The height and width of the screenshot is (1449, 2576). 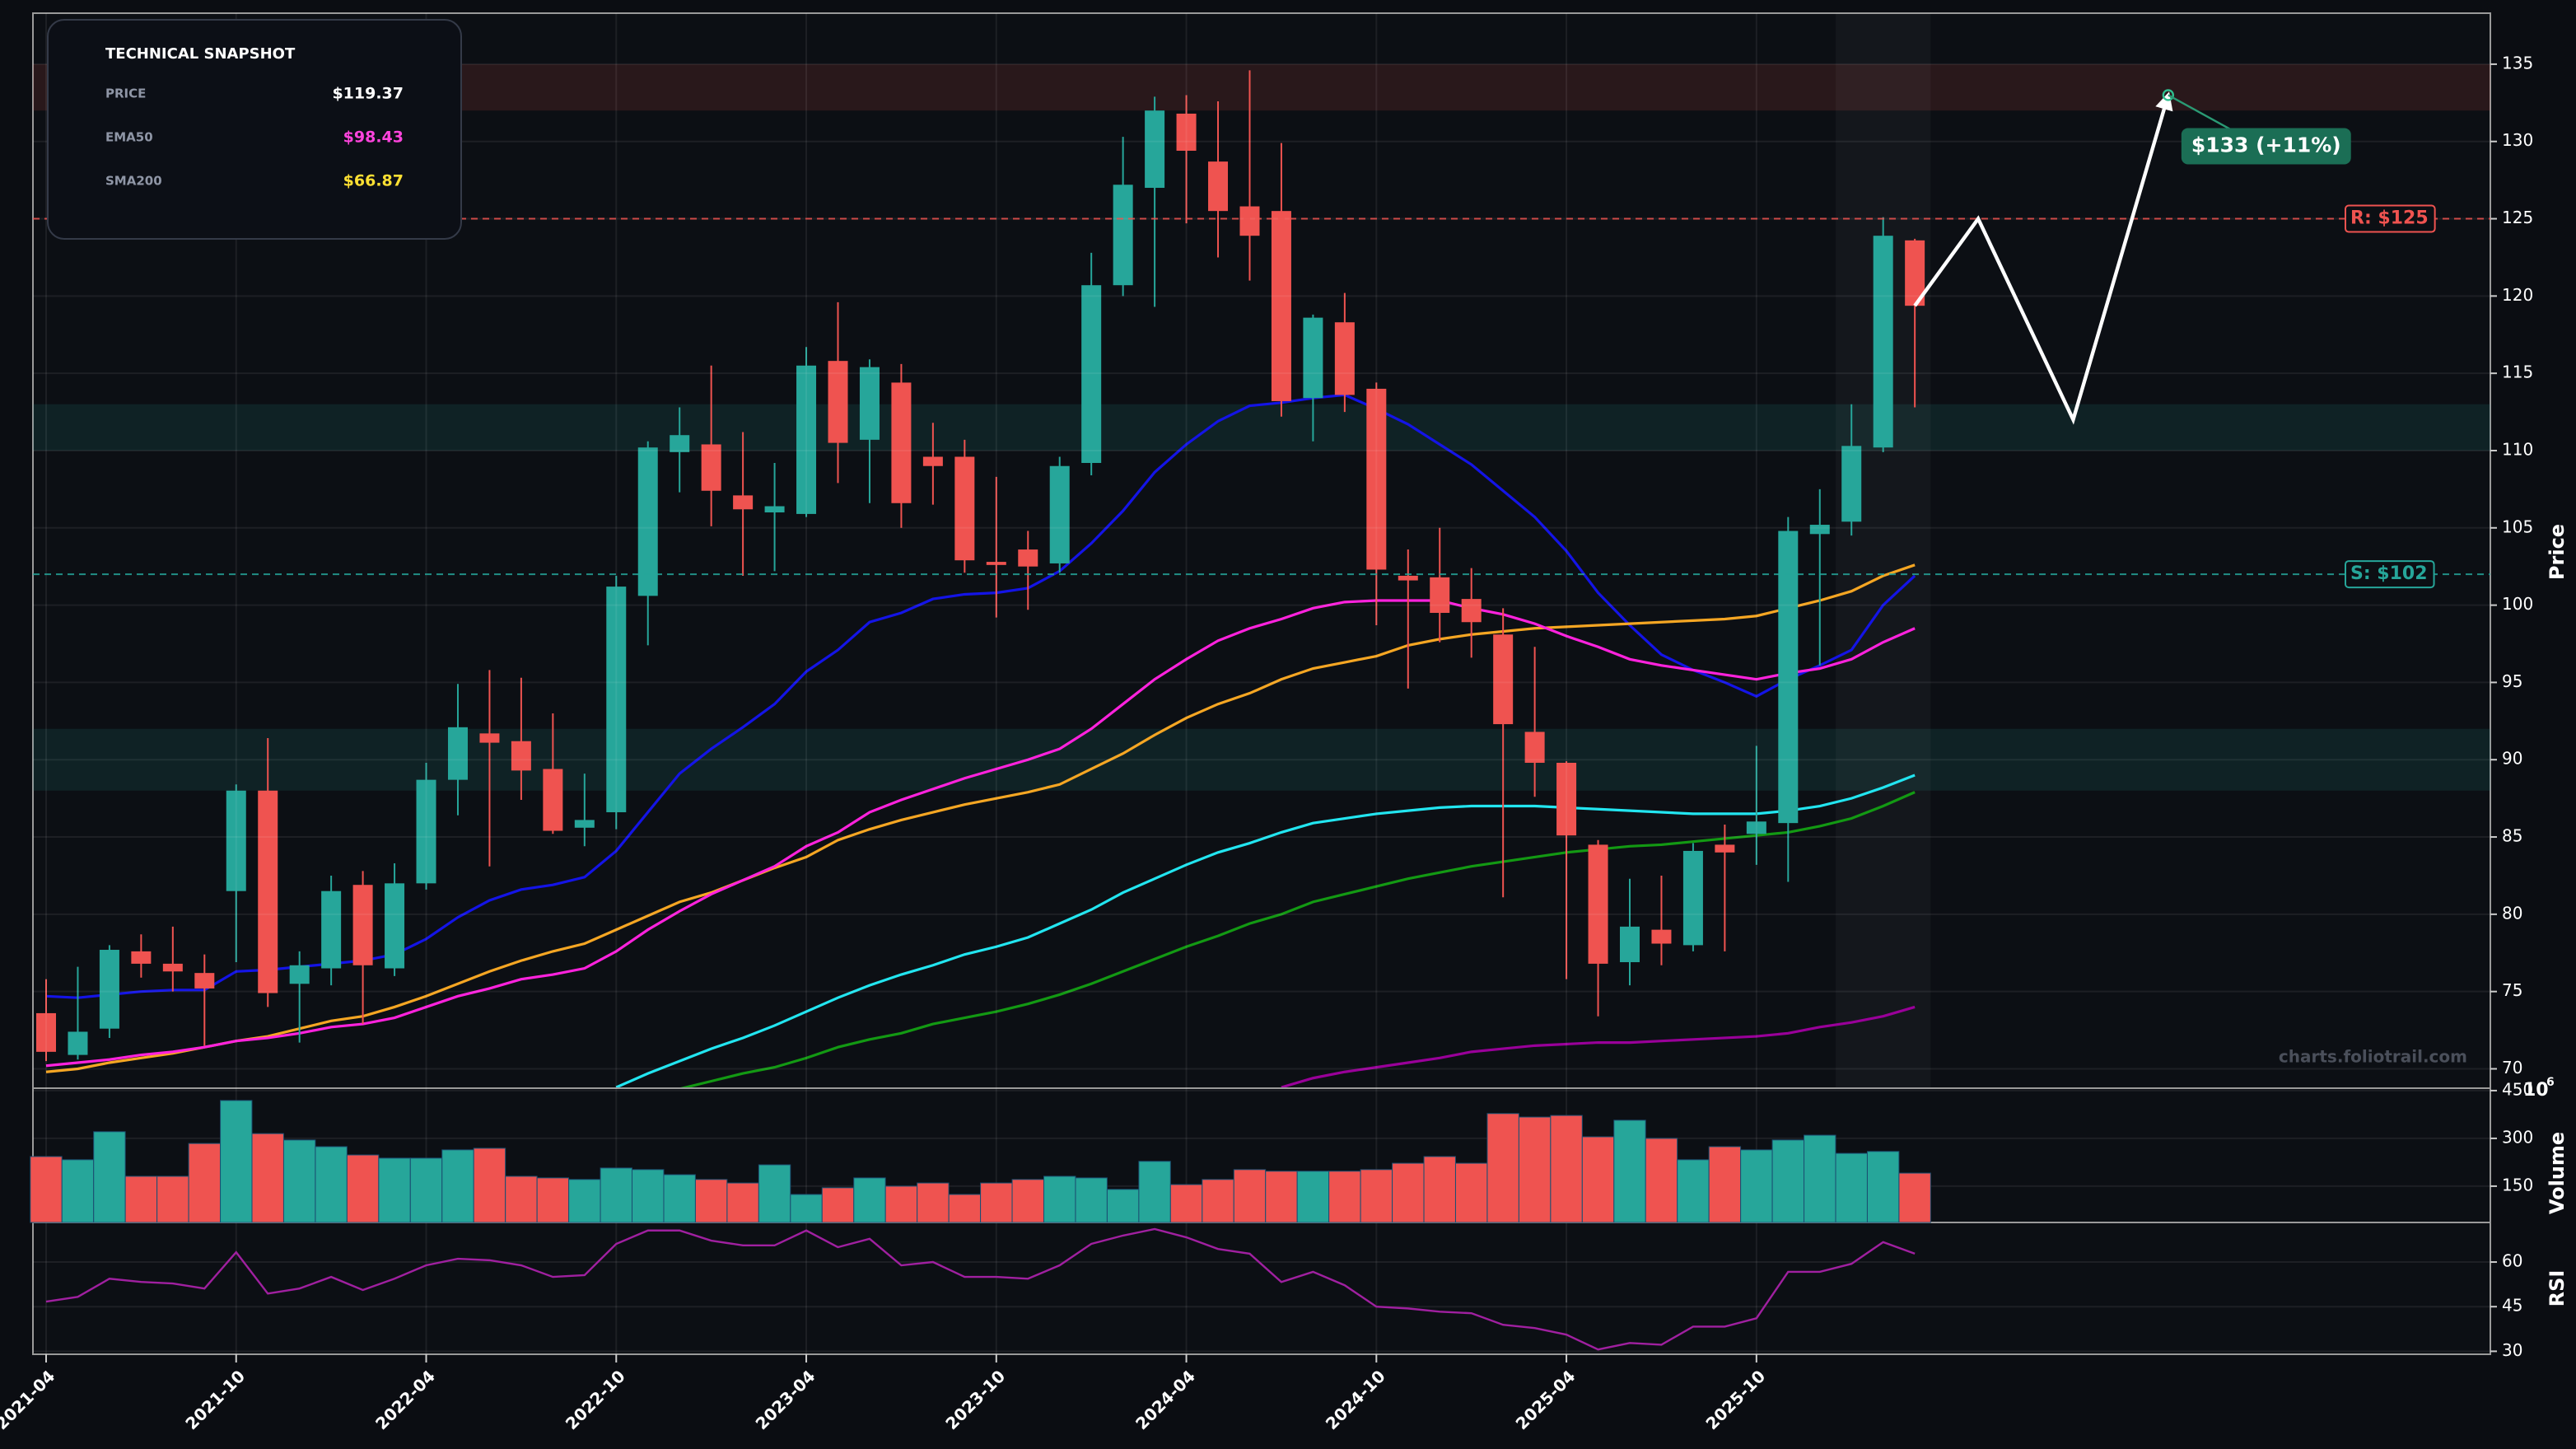 I want to click on y-tick-label: 85, so click(x=2512, y=836).